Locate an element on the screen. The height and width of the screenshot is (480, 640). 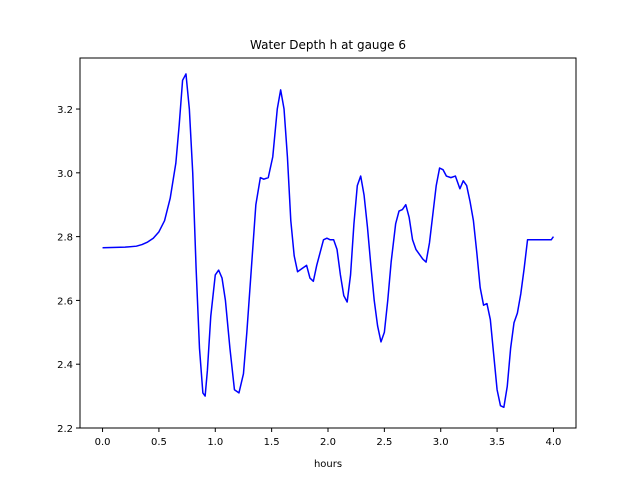
x-tick-label: 1.5 is located at coordinates (272, 442).